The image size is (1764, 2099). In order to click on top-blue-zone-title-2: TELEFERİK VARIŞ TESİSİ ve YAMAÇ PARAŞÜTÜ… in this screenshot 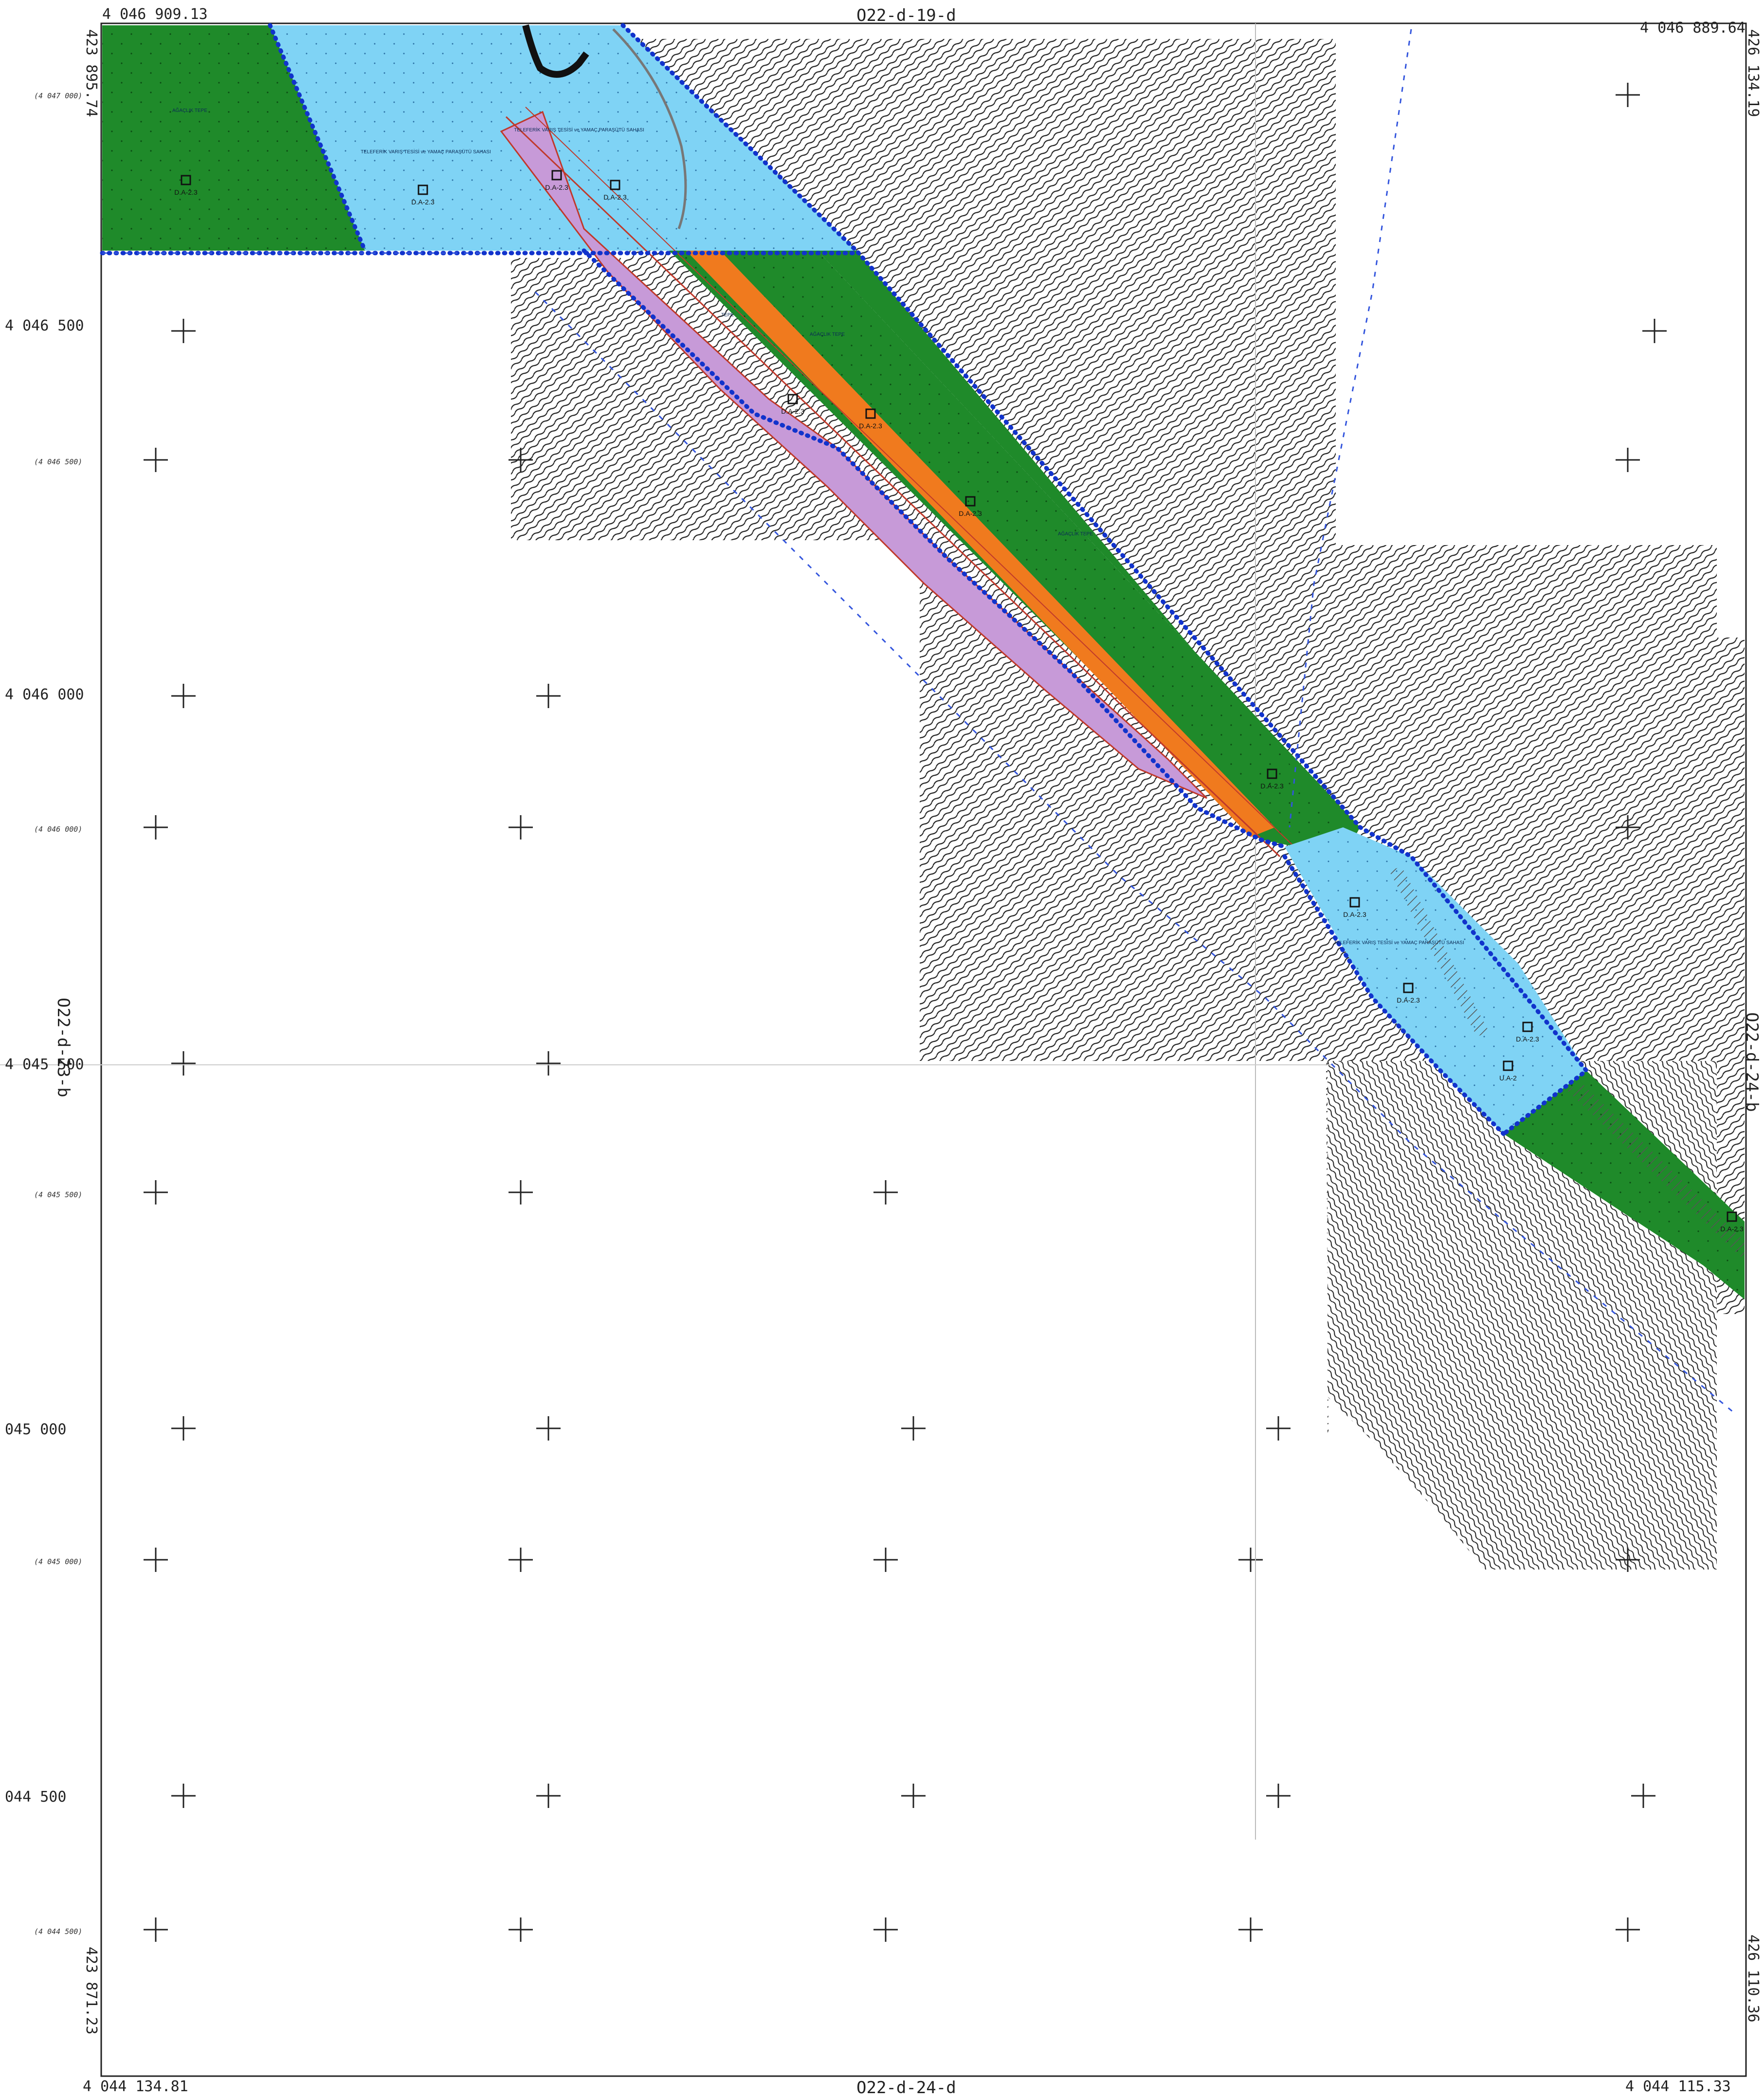, I will do `click(579, 130)`.